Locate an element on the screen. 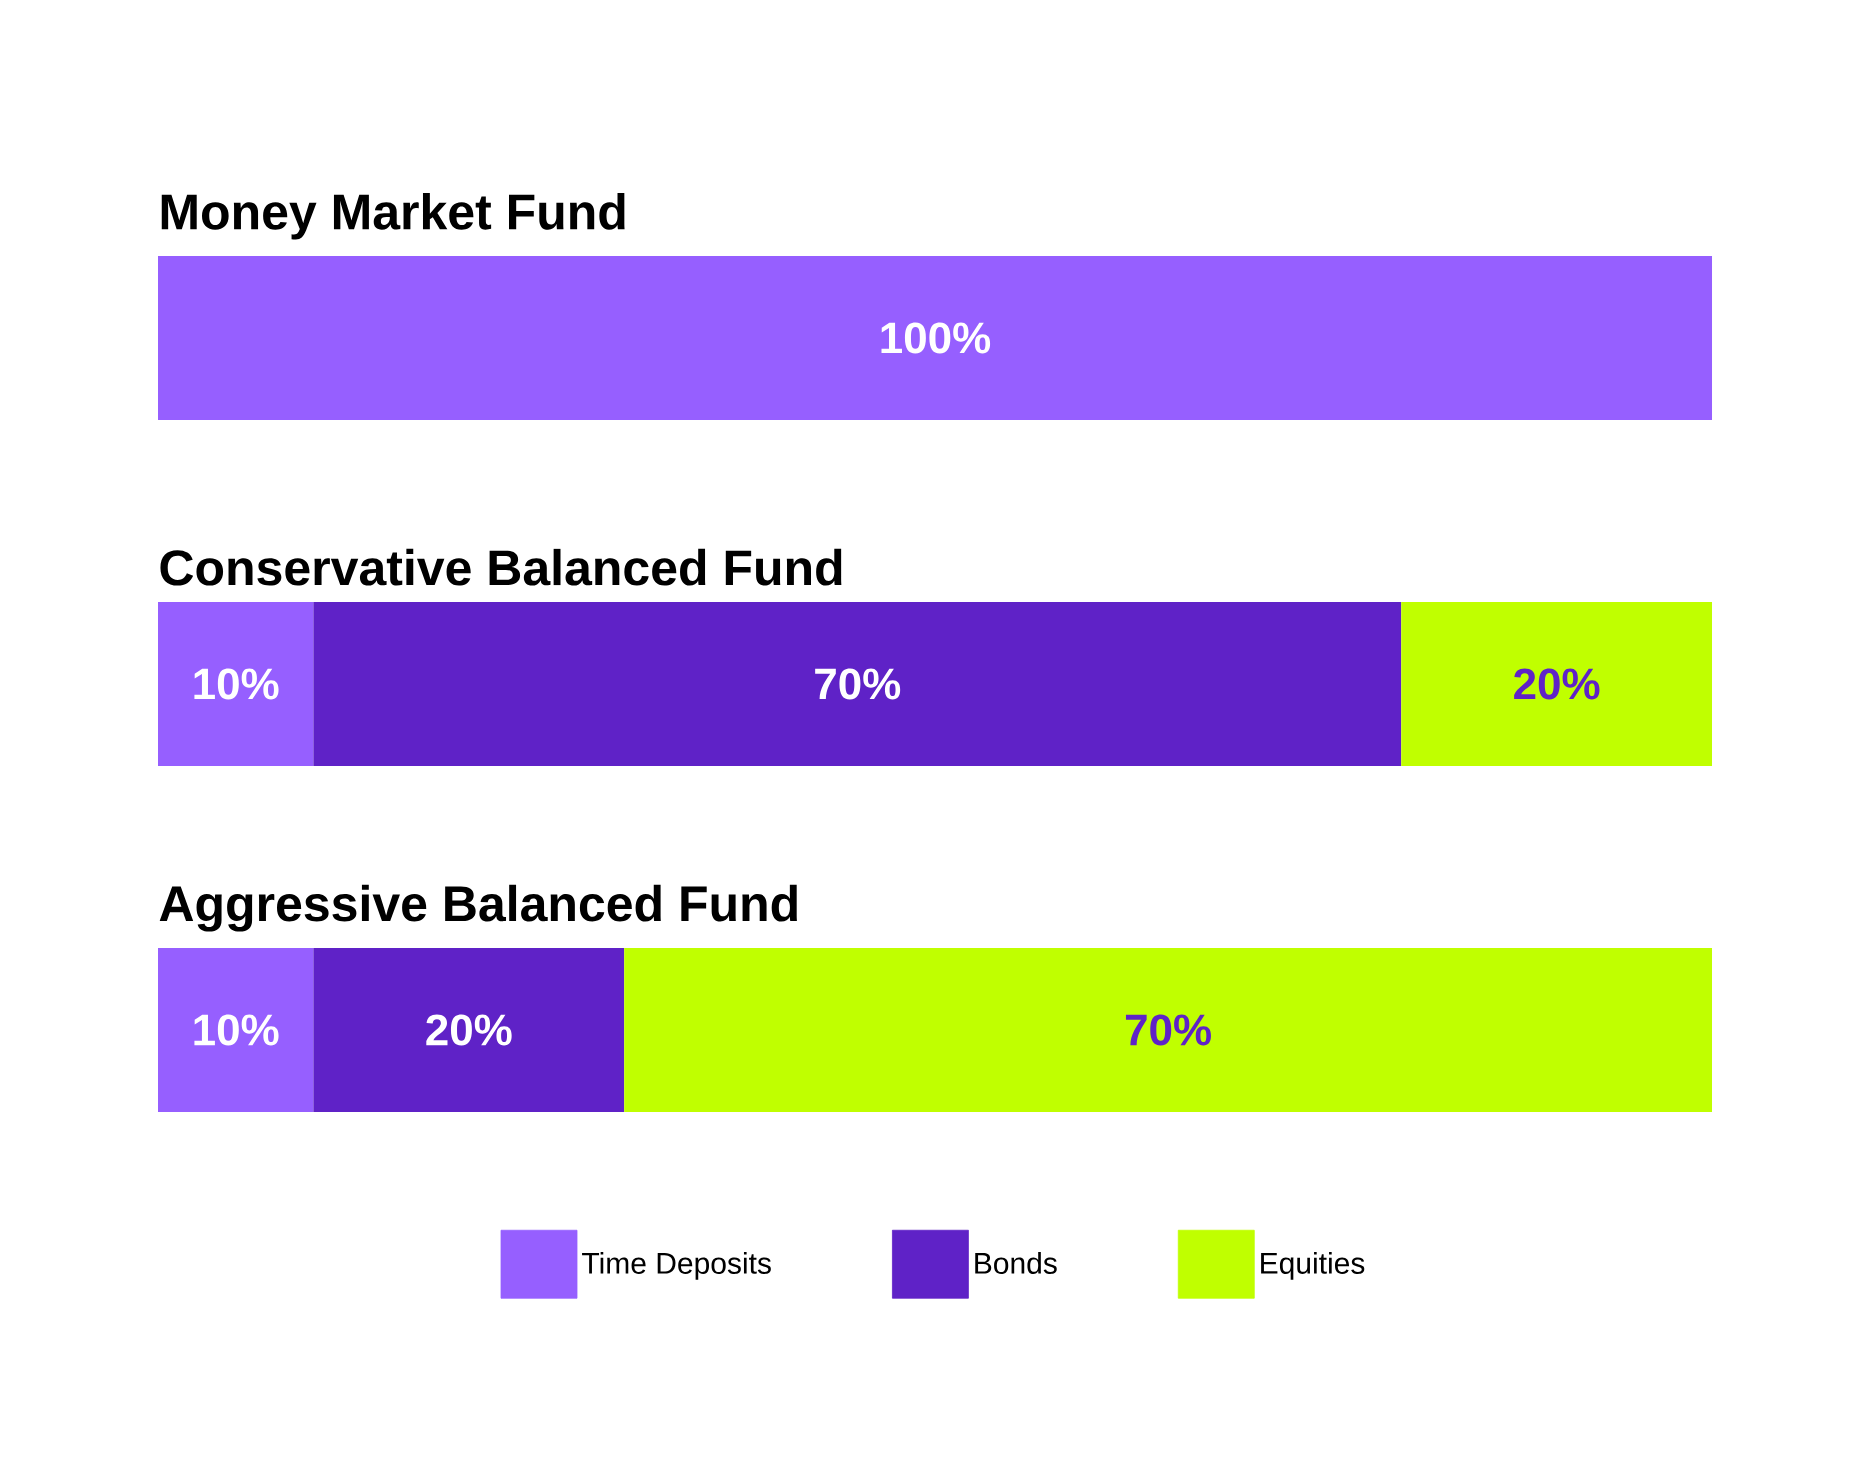 The width and height of the screenshot is (1875, 1459). legend-label: Time Deposits is located at coordinates (676, 1265).